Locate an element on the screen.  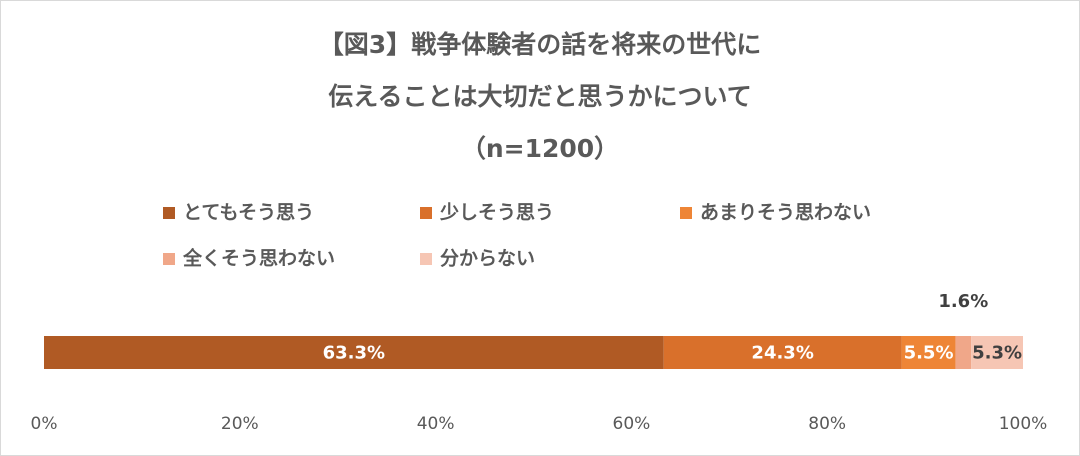
legend-label: 分からない is located at coordinates (487, 259).